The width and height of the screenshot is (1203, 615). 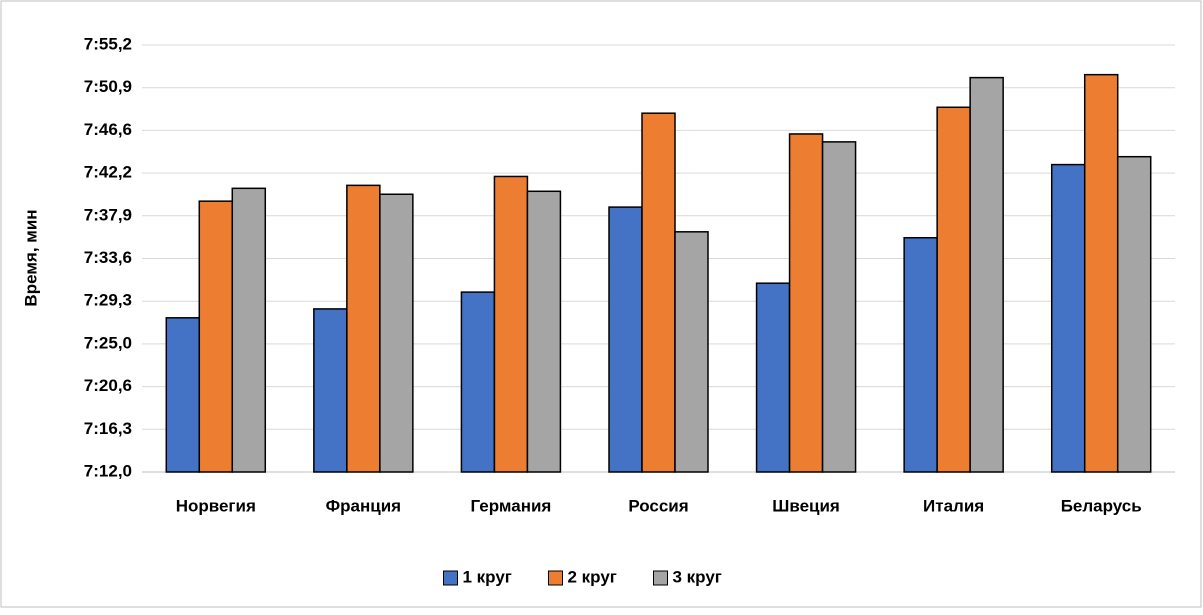 I want to click on x-tick-label: Франция, so click(x=363, y=505).